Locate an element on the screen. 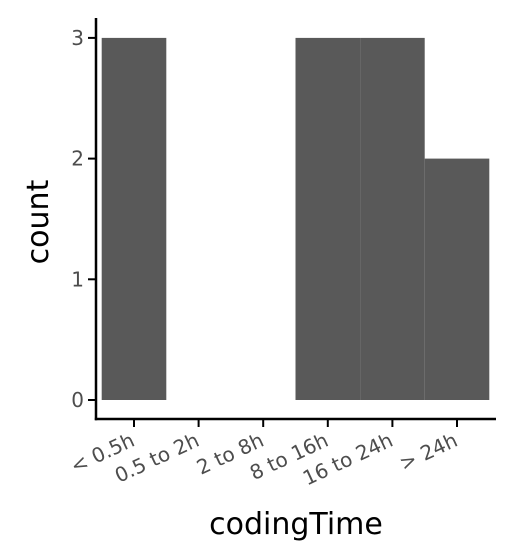  x-tick-label: > 24h is located at coordinates (428, 452).